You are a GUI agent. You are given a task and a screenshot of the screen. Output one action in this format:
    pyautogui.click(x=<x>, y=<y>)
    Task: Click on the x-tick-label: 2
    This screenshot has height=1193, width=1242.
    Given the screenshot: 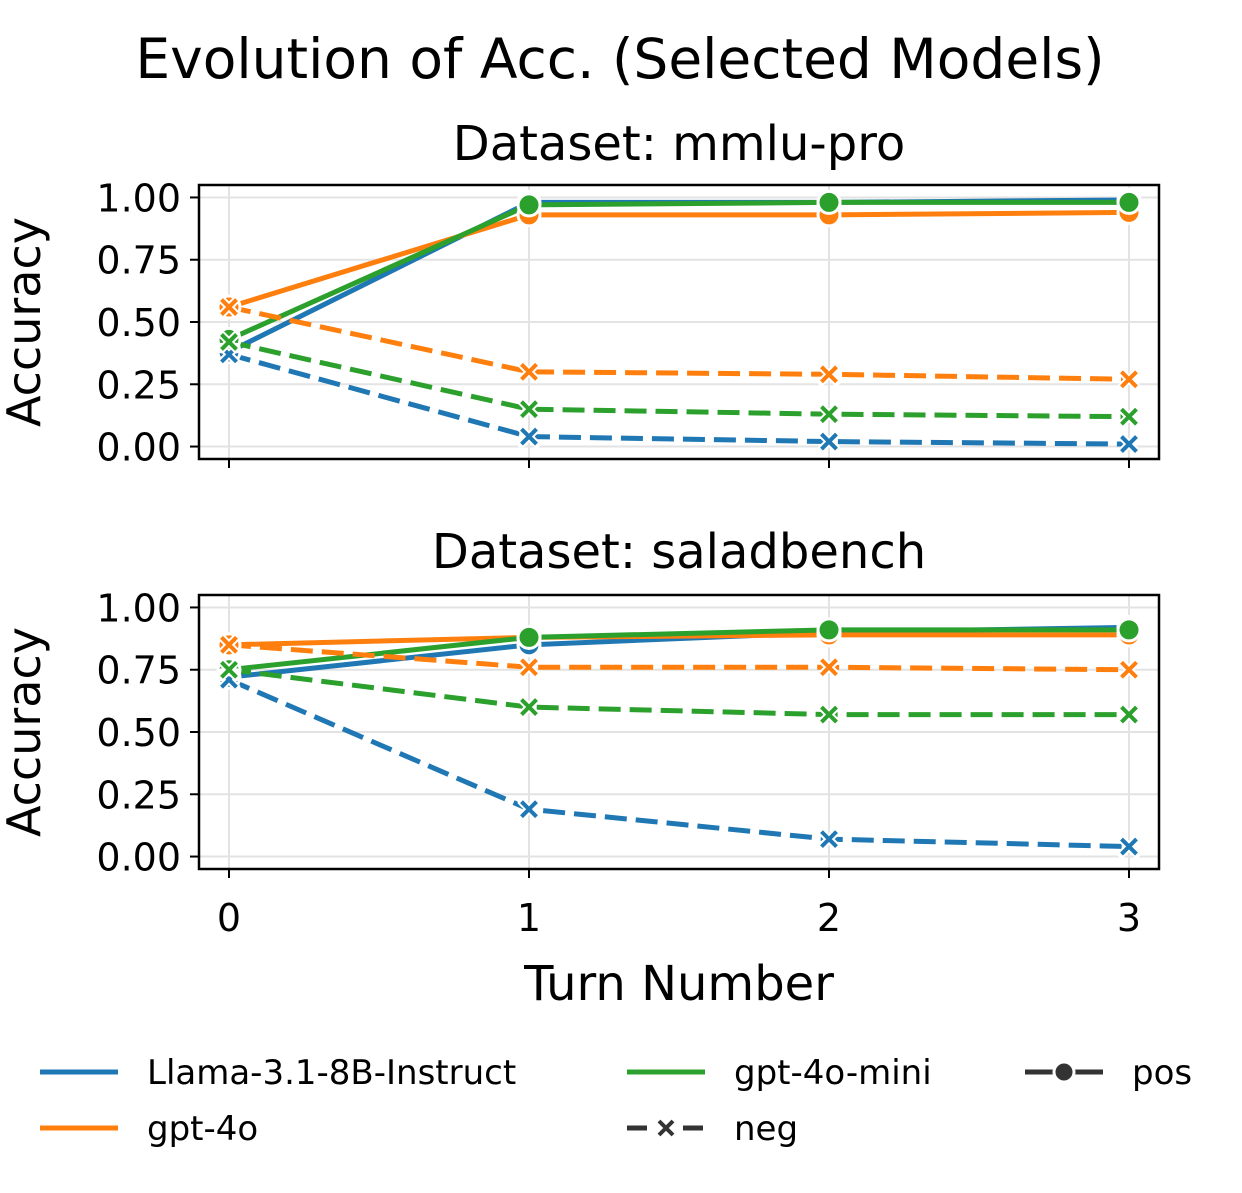 What is the action you would take?
    pyautogui.click(x=829, y=918)
    